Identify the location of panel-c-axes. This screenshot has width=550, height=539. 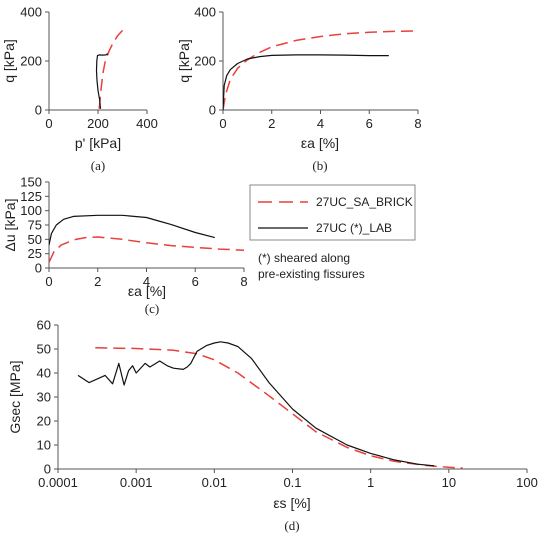
(146, 225).